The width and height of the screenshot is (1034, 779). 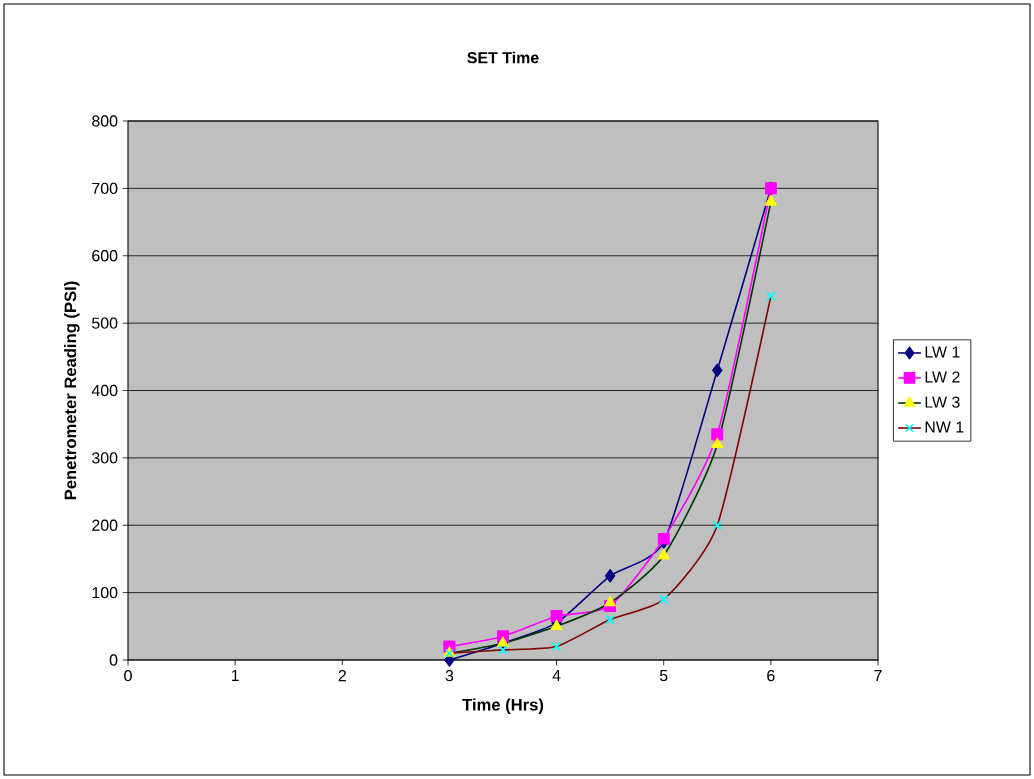 I want to click on y-tick-label: 600, so click(x=105, y=256).